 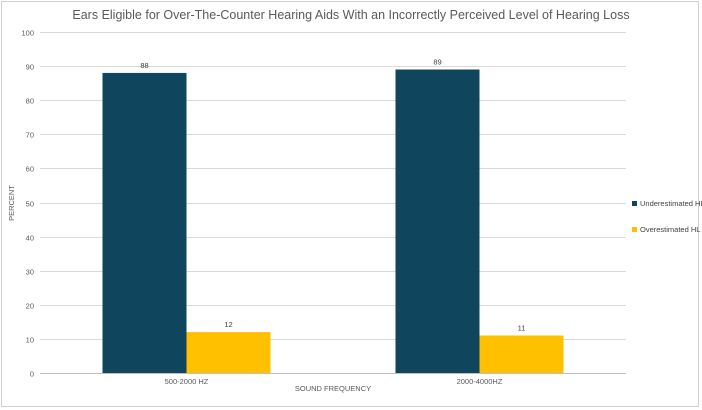 What do you see at coordinates (30, 134) in the screenshot?
I see `y-tick-label: 70` at bounding box center [30, 134].